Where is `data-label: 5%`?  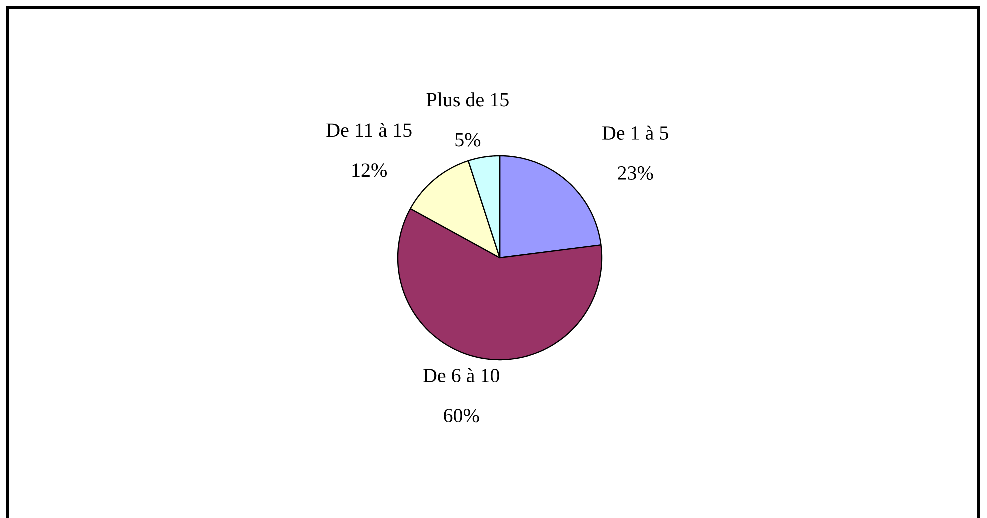
data-label: 5% is located at coordinates (468, 140).